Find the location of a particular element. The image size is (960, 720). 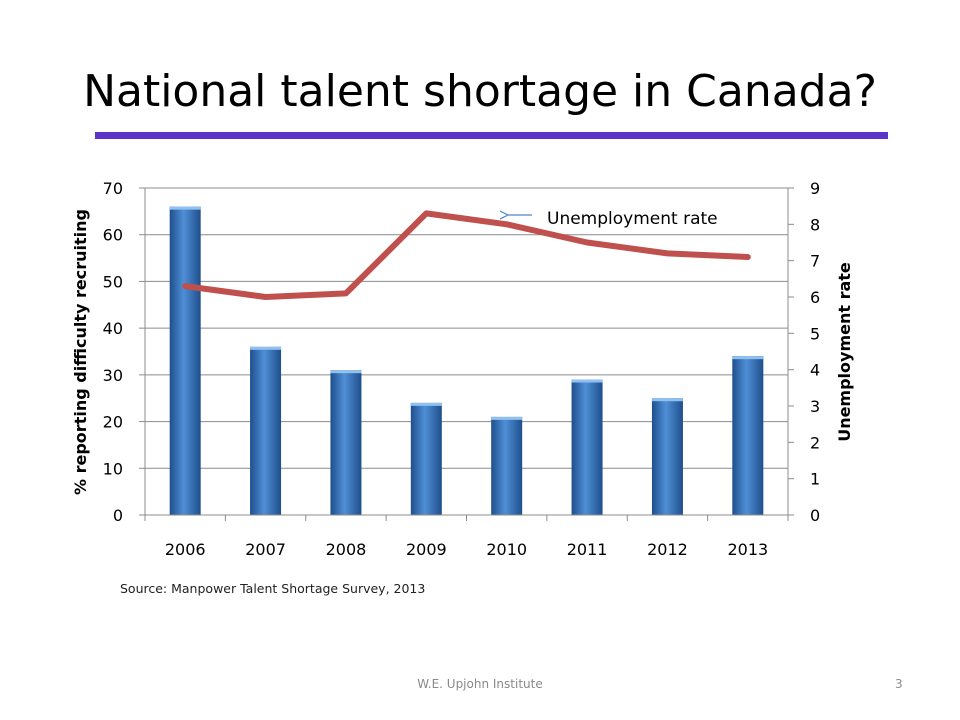

unemployment-series: Unemployment rate is located at coordinates (466, 254).